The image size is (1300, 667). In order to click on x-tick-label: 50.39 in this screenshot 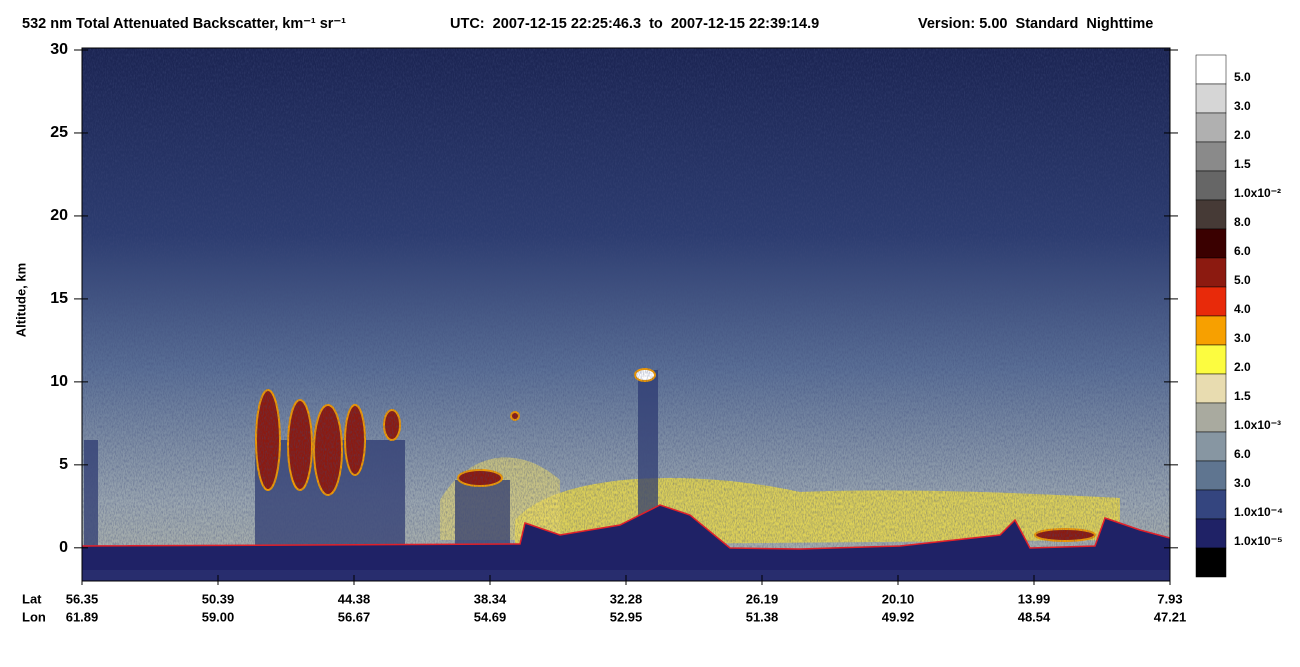, I will do `click(218, 598)`.